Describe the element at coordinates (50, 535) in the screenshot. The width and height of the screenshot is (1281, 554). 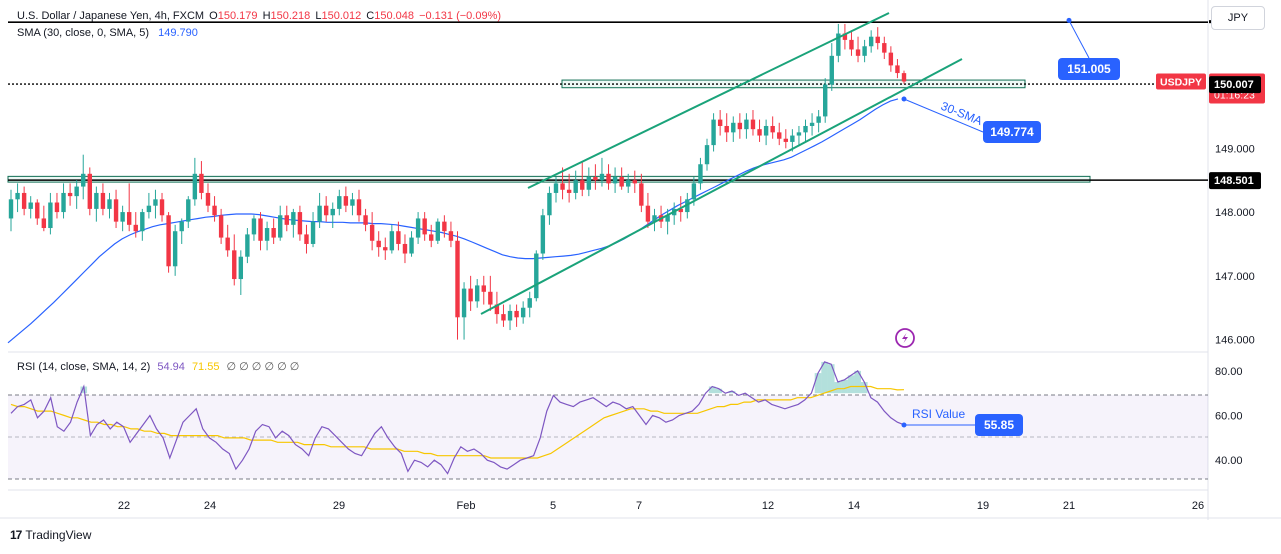
I see `tradingview-brand: 17 TradingView` at that location.